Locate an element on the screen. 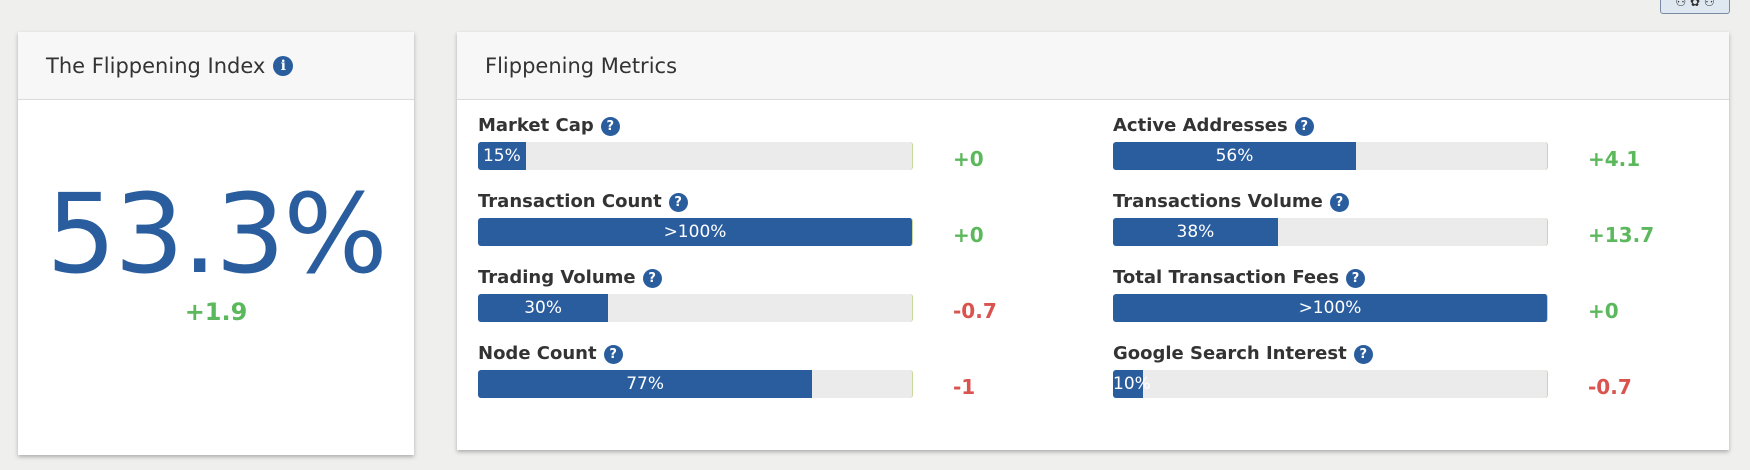 This screenshot has width=1750, height=470. progress-bar: 10% is located at coordinates (1330, 384).